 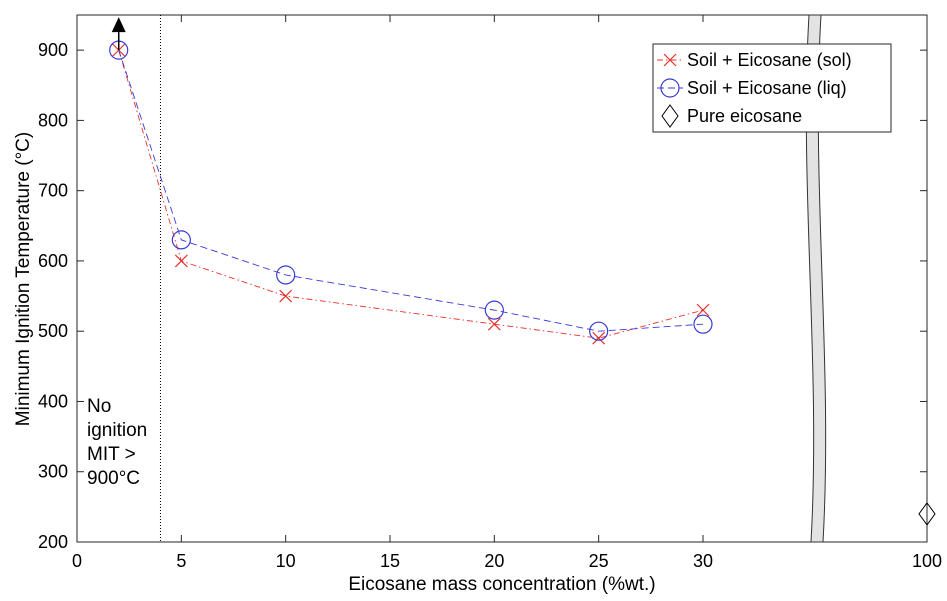 I want to click on legend-entry: Soil + Eicosane (liq), so click(x=752, y=88).